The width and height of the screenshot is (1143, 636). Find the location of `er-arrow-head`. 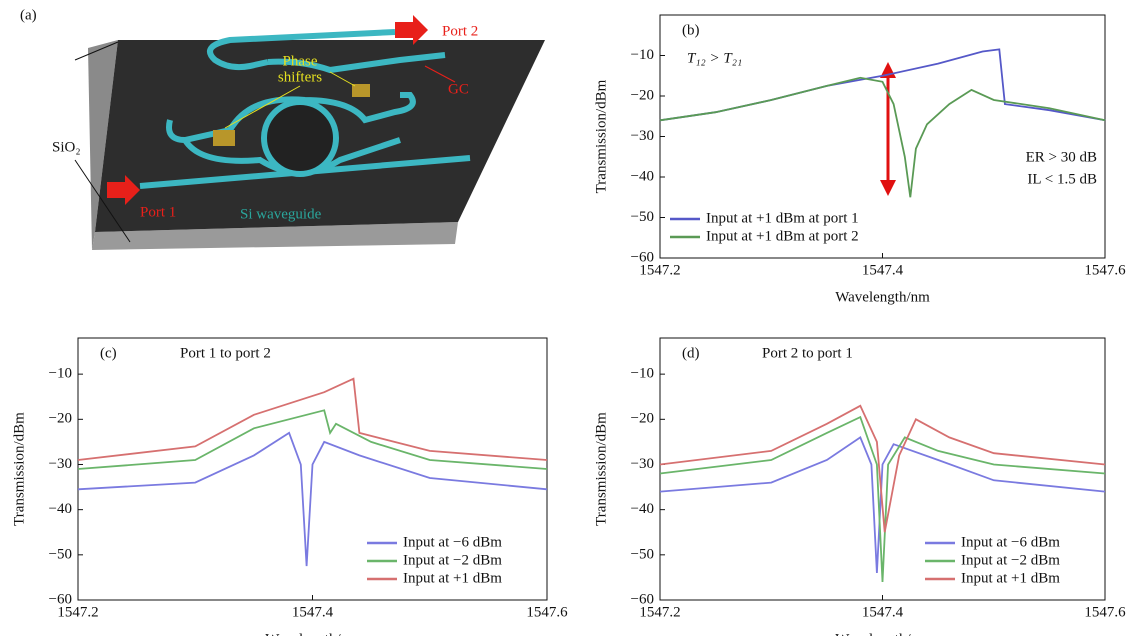

er-arrow-head is located at coordinates (888, 188).